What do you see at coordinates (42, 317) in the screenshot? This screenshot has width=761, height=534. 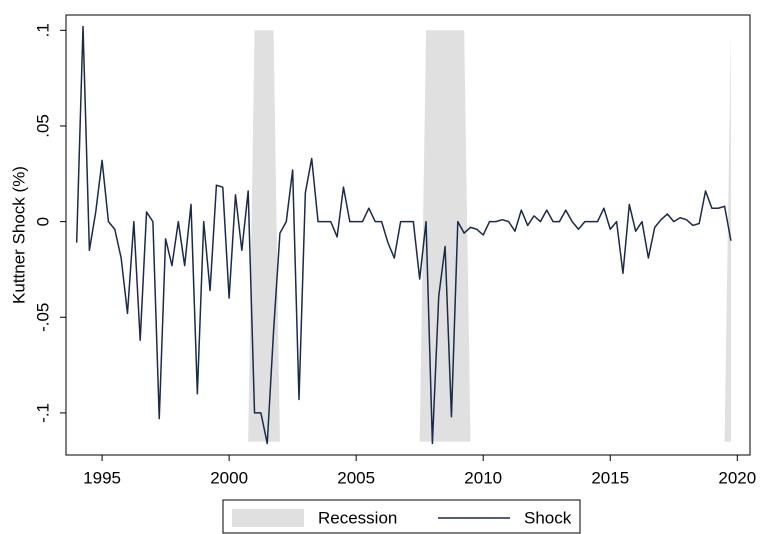 I see `y-tick-label: -.05` at bounding box center [42, 317].